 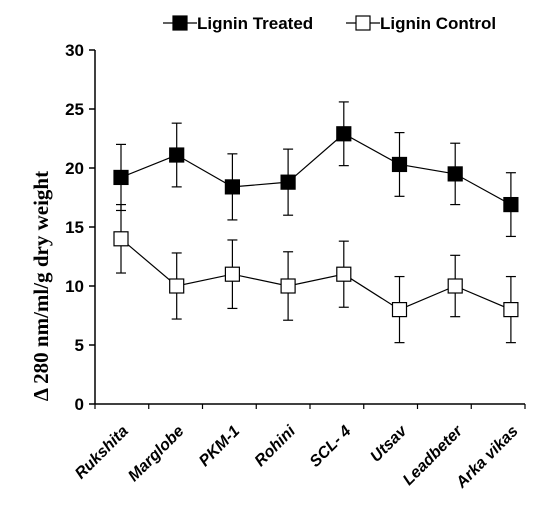 I want to click on y-tick-label: 5, so click(x=79, y=345).